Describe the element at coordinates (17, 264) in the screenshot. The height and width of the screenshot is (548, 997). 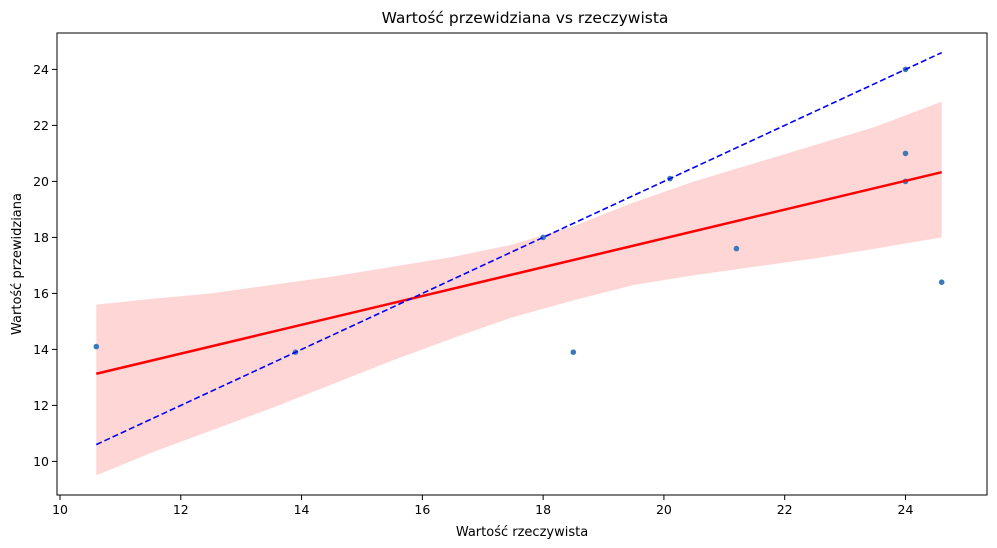
I see `y-axis-title: Wartość przewidziana` at that location.